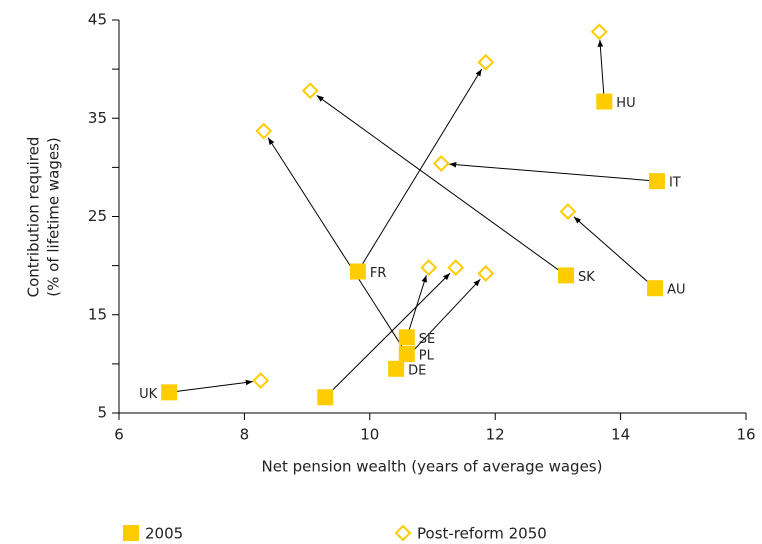 The height and width of the screenshot is (544, 762). What do you see at coordinates (369, 435) in the screenshot?
I see `x-tick-label: 10` at bounding box center [369, 435].